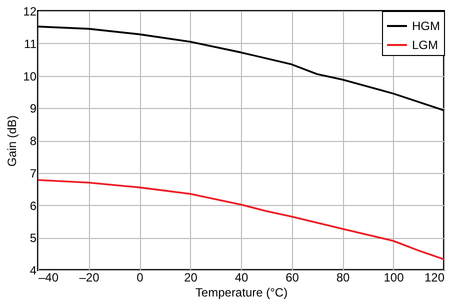 This screenshot has width=450, height=303. What do you see at coordinates (425, 45) in the screenshot?
I see `legend-label: LGM` at bounding box center [425, 45].